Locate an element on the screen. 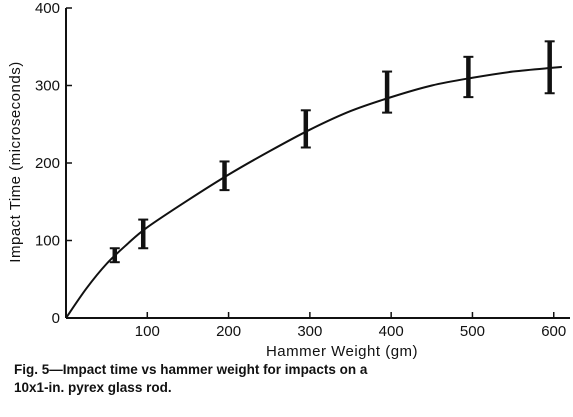 Image resolution: width=573 pixels, height=417 pixels. y-tick-label: 0 is located at coordinates (56, 318).